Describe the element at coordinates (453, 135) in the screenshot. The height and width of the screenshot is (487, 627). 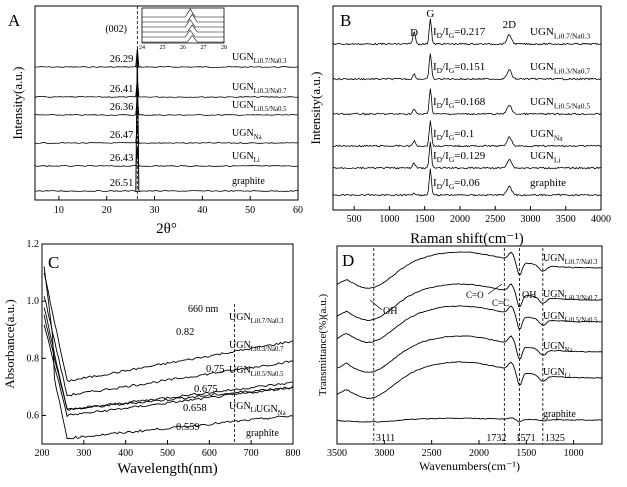
I see `panel-b-ratio-label: ID/IG=0.1` at that location.